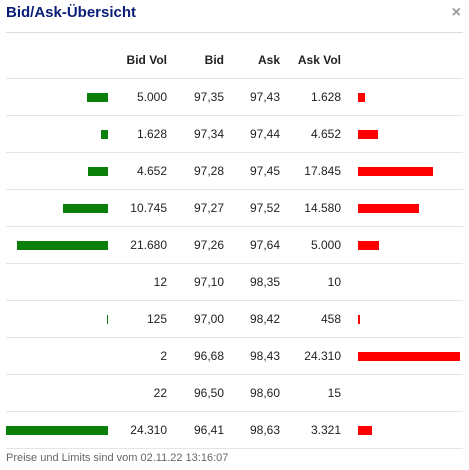  What do you see at coordinates (264, 319) in the screenshot?
I see `ask-price-cell: 98,42` at bounding box center [264, 319].